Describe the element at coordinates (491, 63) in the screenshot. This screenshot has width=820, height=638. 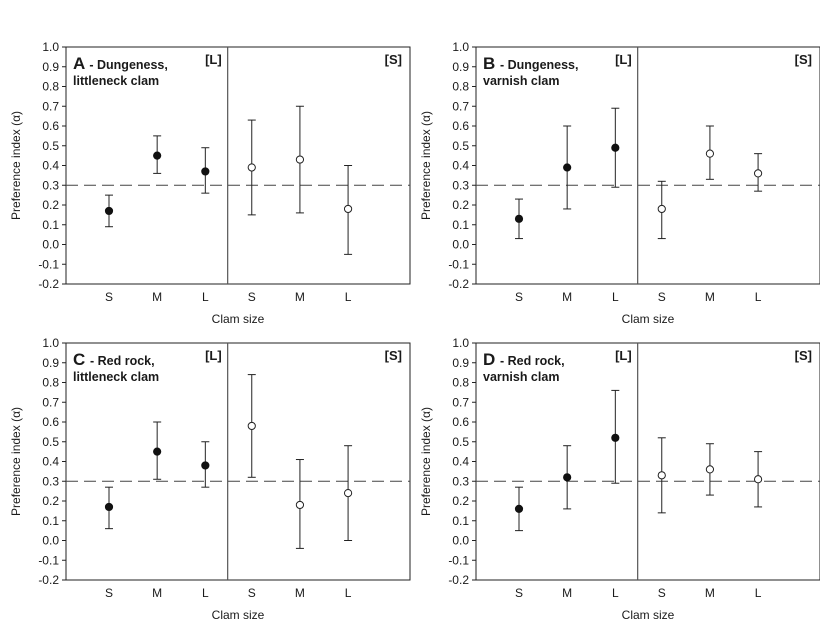
I see `panel-letter: B` at that location.